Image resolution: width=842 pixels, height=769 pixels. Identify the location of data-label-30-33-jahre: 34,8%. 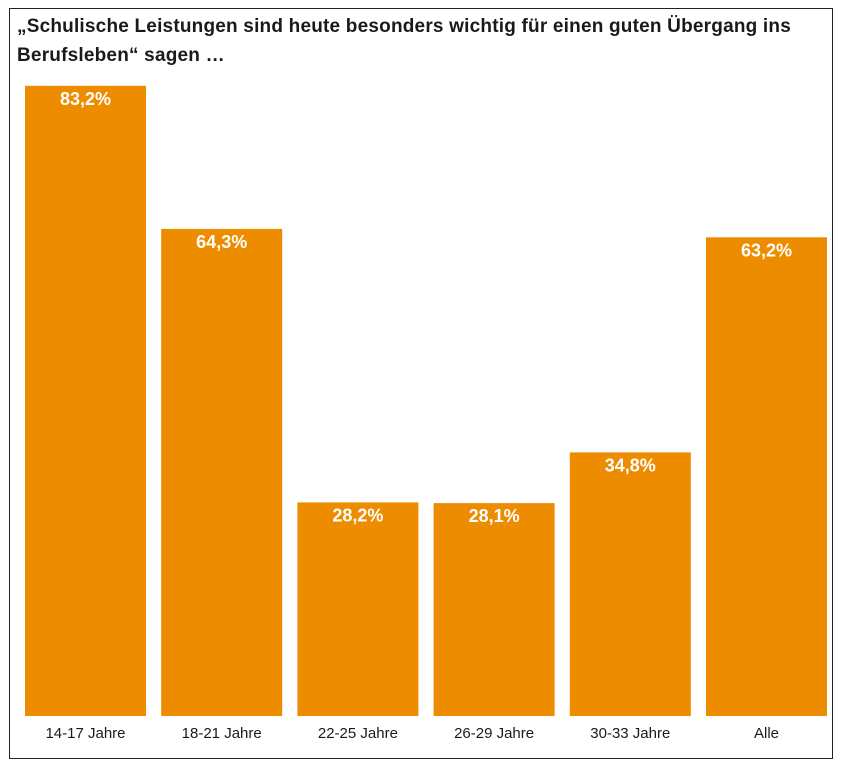
(630, 465).